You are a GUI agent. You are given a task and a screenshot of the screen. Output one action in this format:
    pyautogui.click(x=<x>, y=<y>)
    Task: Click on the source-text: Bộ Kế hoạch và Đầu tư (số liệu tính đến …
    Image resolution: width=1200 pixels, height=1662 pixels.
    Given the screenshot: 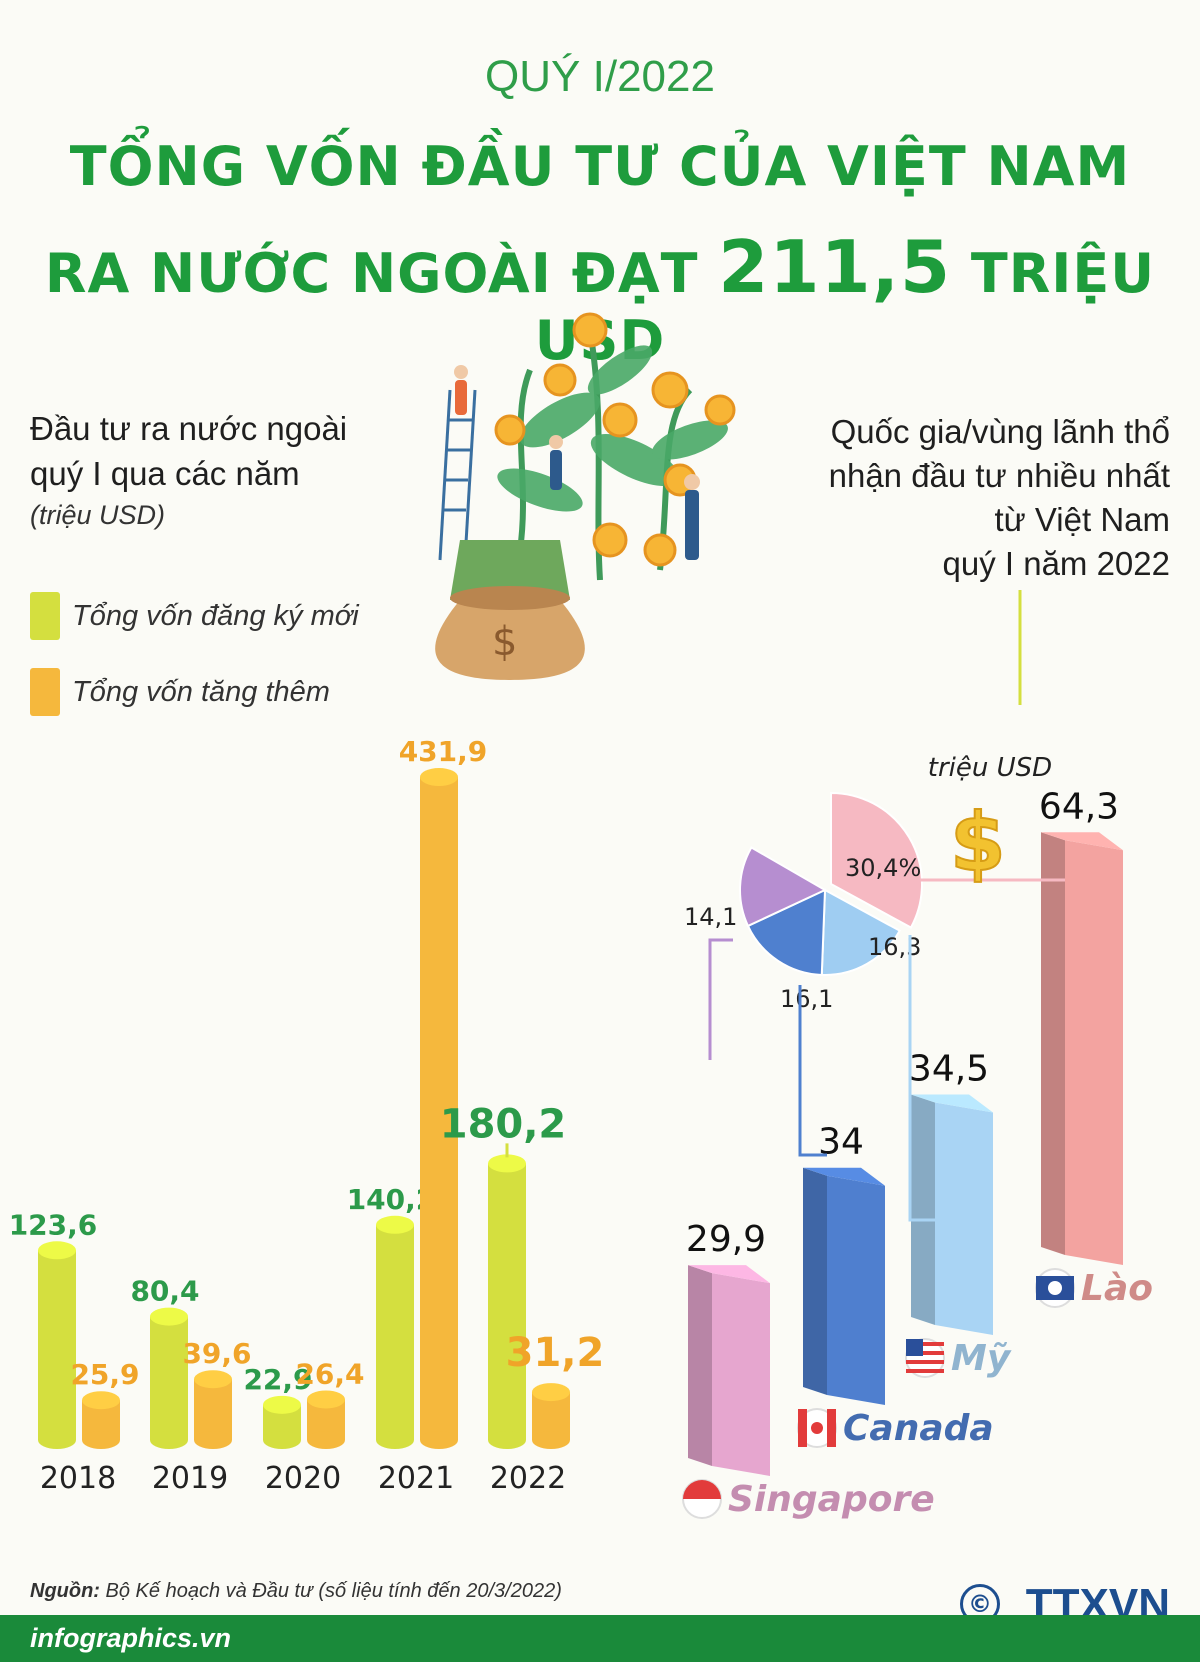 What is the action you would take?
    pyautogui.click(x=330, y=1591)
    